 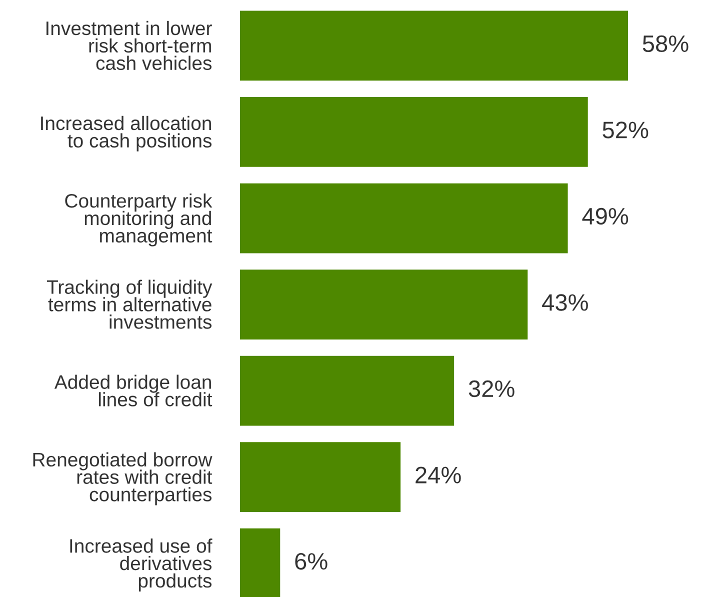 What do you see at coordinates (141, 565) in the screenshot?
I see `y-tick-label: Increased use of derivatives products` at bounding box center [141, 565].